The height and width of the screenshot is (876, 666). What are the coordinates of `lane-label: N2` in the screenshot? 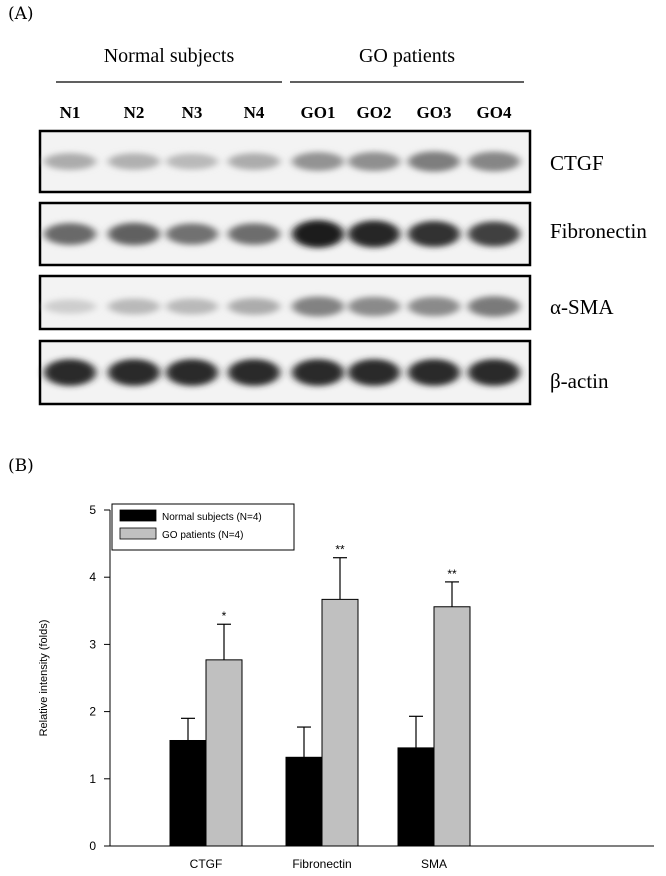 It's located at (134, 112).